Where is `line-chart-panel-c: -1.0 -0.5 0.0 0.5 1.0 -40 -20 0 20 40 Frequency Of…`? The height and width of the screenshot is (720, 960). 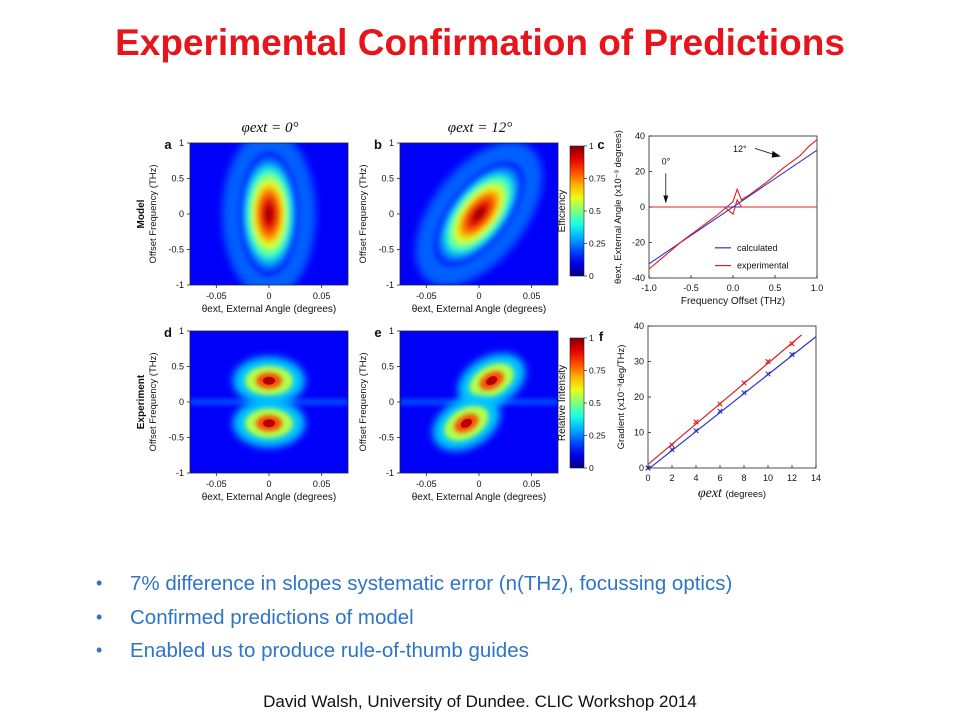
line-chart-panel-c: -1.0 -0.5 0.0 0.5 1.0 -40 -20 0 20 40 Frequency Of… is located at coordinates (718, 218).